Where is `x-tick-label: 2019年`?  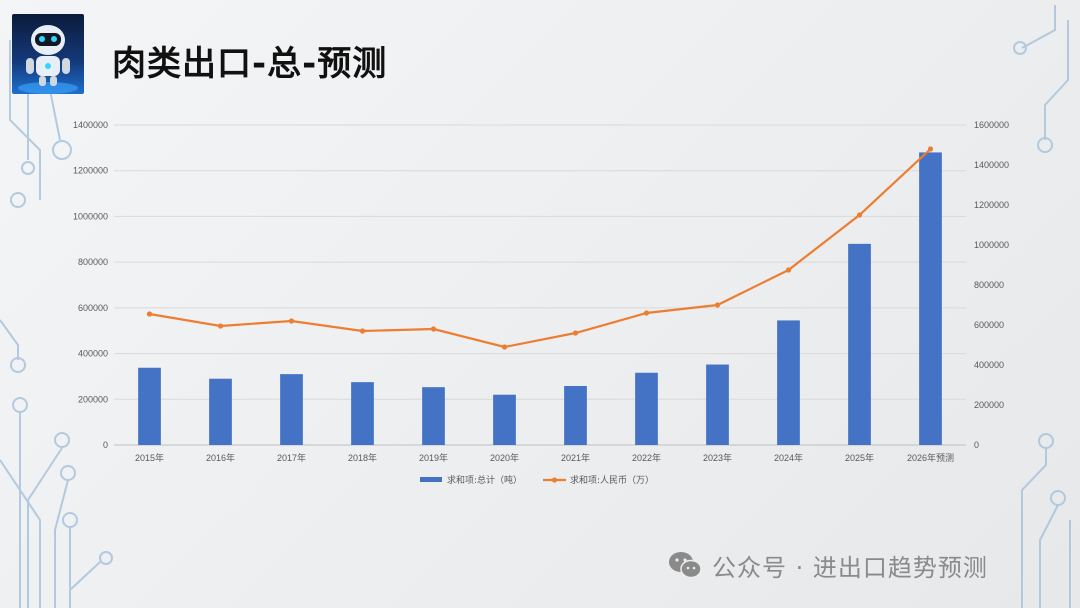
x-tick-label: 2019年 is located at coordinates (433, 457).